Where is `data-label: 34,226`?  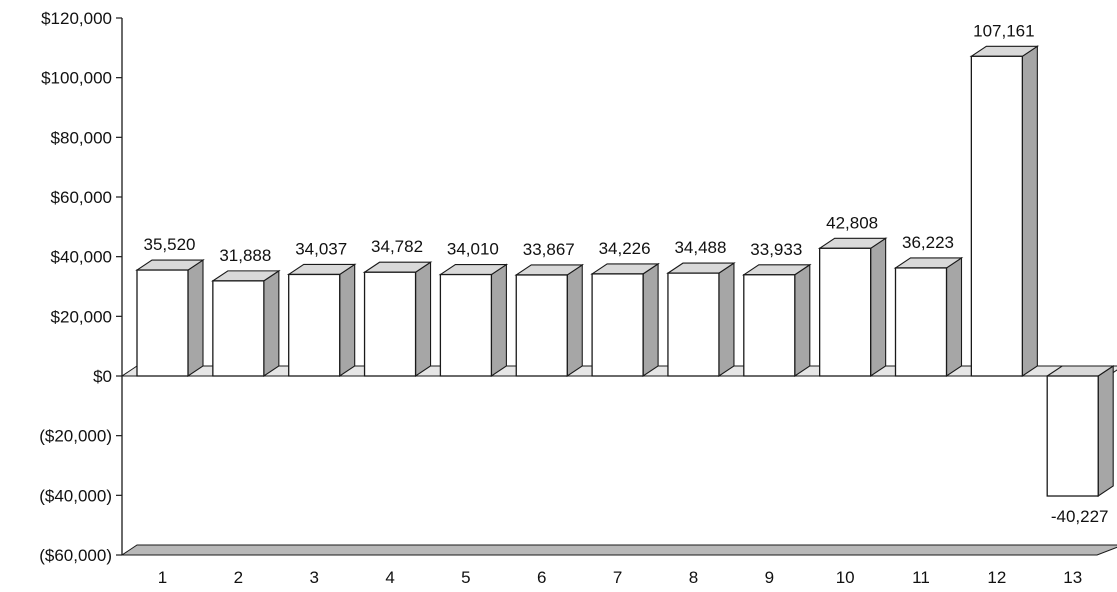 data-label: 34,226 is located at coordinates (625, 248).